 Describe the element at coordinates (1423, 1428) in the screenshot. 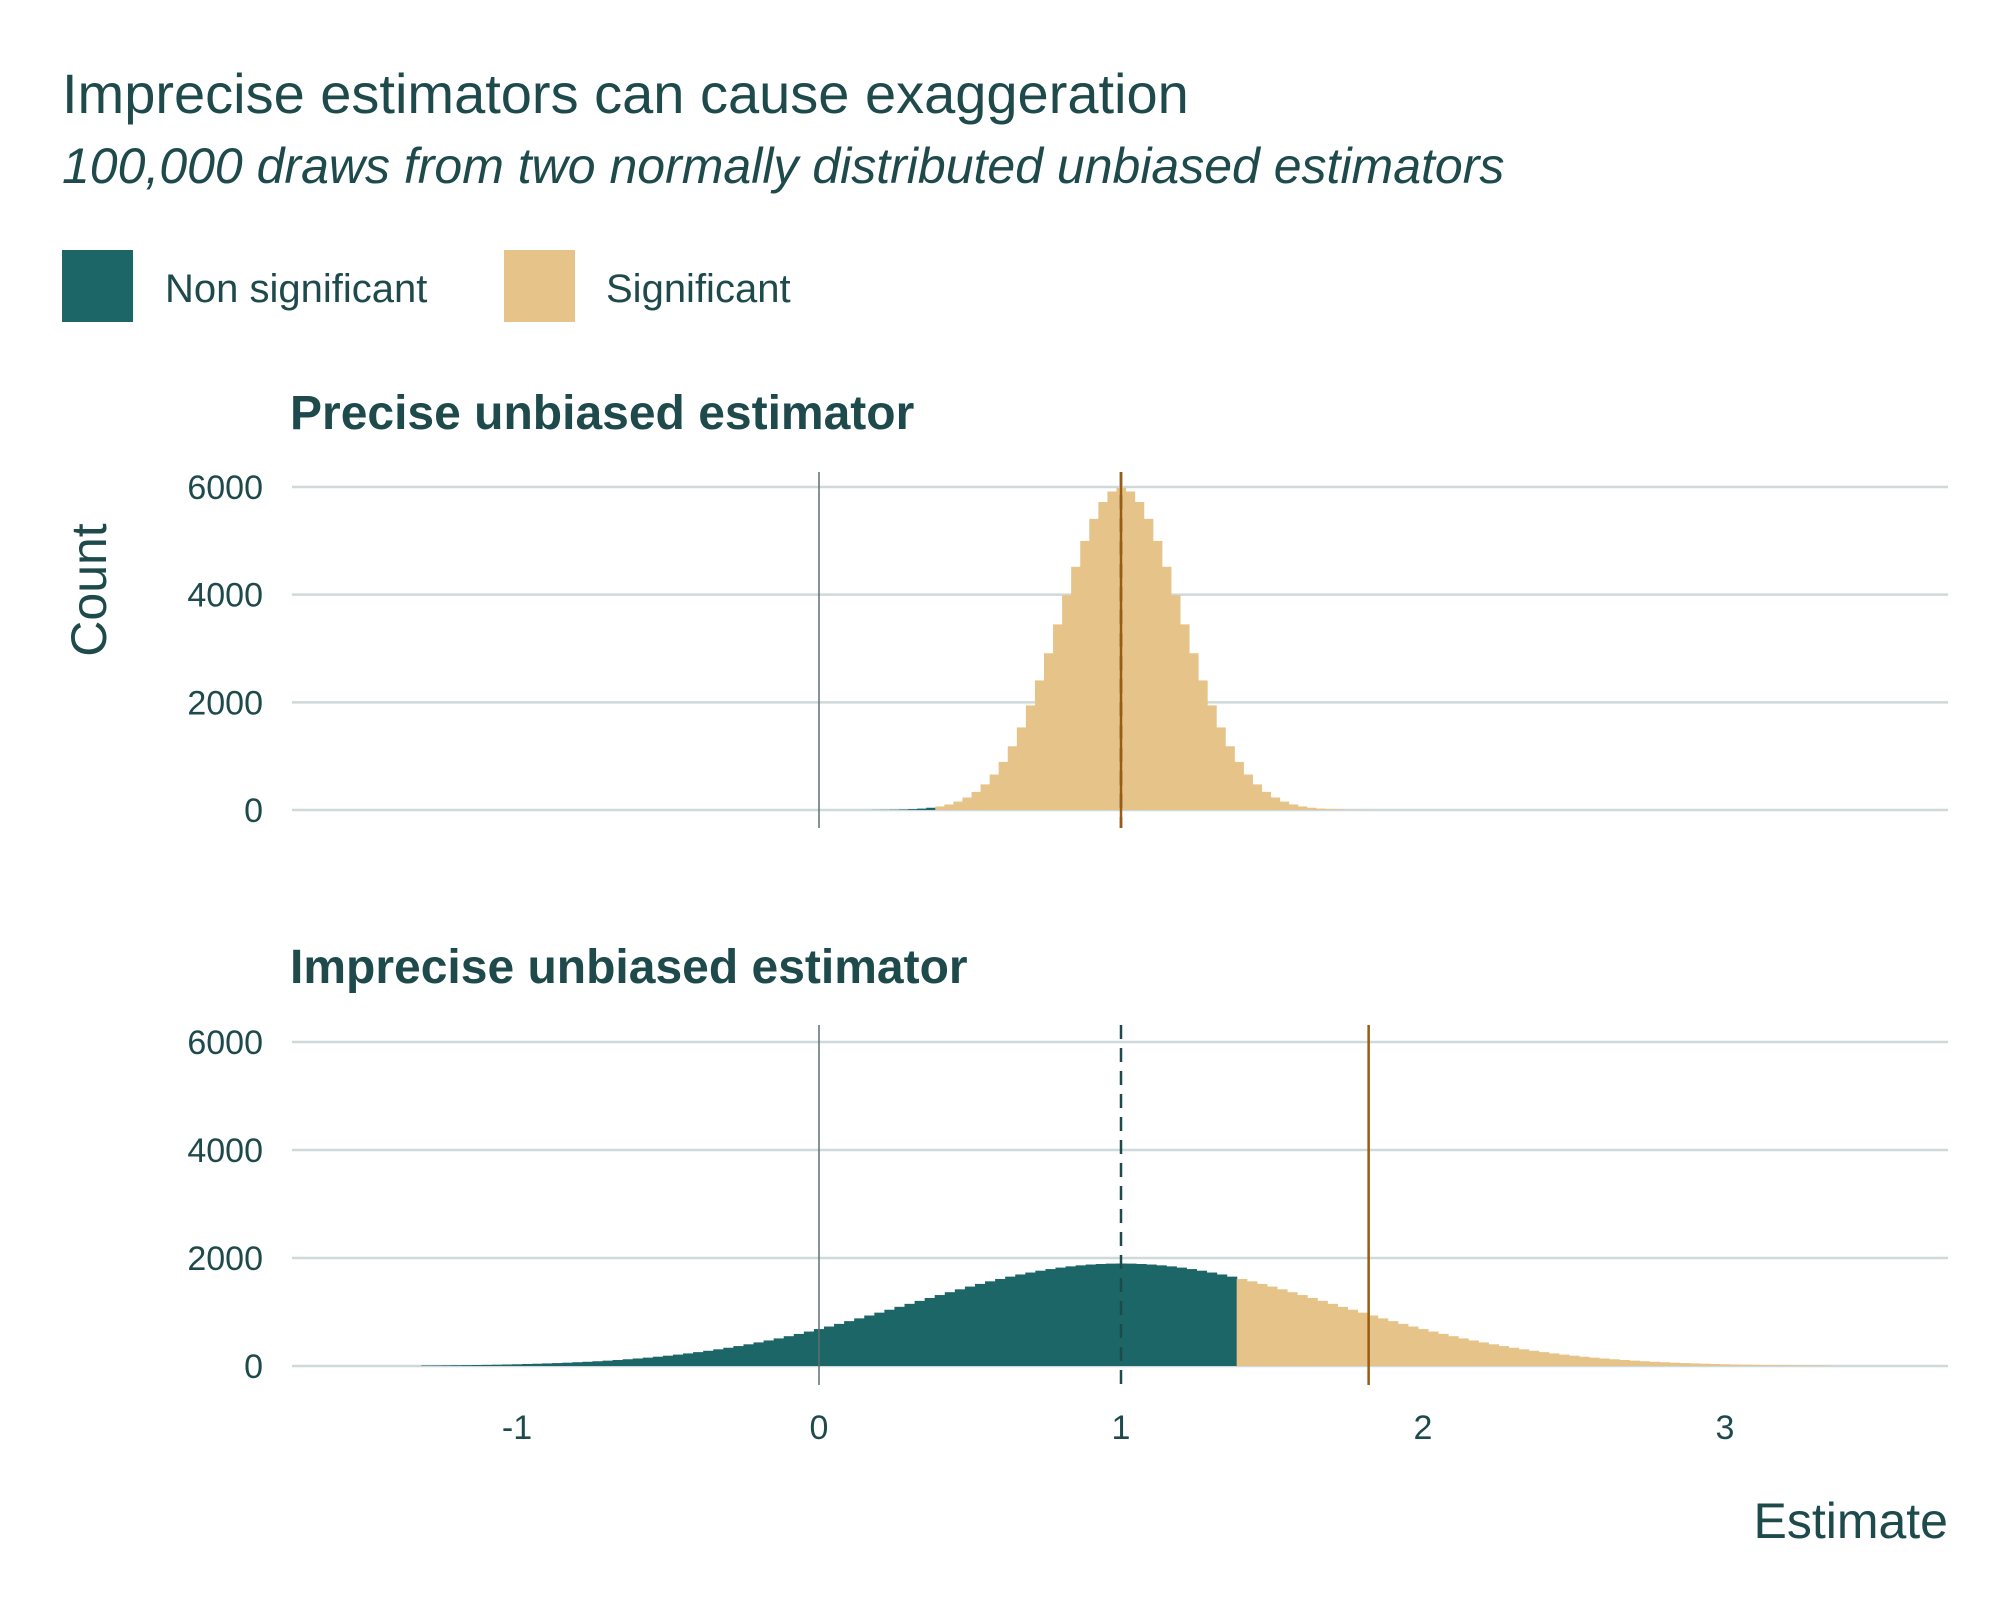

I see `x-tick-label: 2` at that location.